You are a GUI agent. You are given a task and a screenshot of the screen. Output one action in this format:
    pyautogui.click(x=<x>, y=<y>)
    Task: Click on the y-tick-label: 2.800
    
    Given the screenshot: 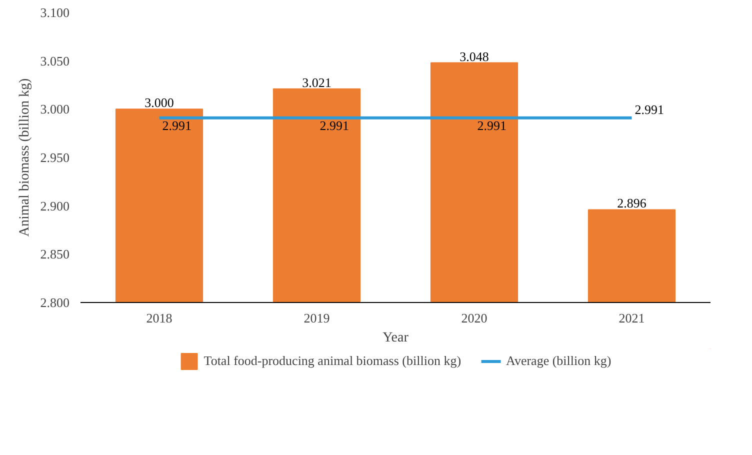 What is the action you would take?
    pyautogui.click(x=55, y=302)
    